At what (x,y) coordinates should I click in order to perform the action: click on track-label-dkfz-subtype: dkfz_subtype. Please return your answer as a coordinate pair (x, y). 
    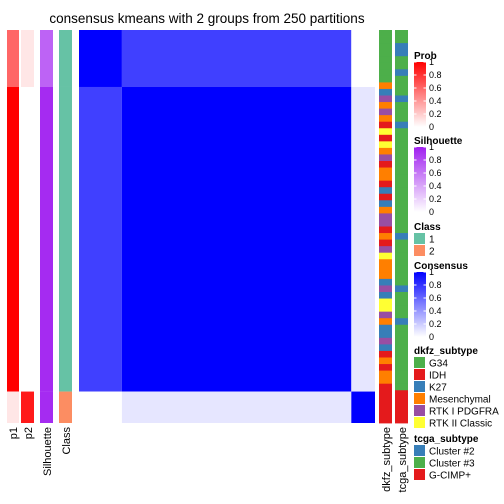
    Looking at the image, I should click on (387, 459).